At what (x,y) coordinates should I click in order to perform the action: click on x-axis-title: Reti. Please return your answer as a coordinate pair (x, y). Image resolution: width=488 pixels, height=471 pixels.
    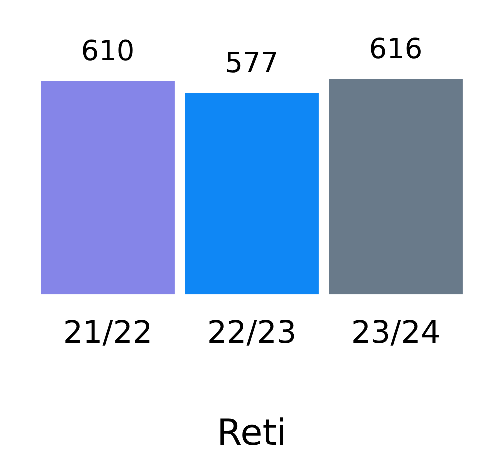
    Looking at the image, I should click on (252, 433).